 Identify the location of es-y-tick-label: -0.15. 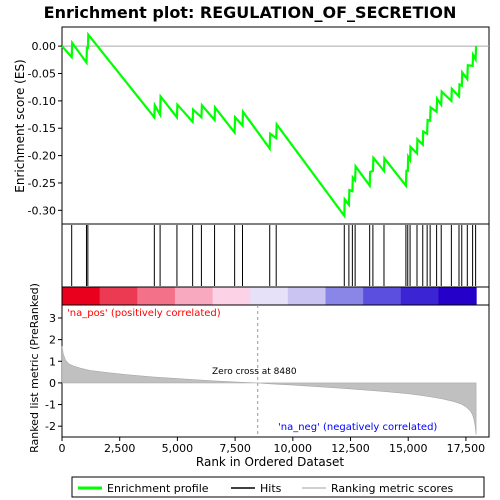
(42, 128).